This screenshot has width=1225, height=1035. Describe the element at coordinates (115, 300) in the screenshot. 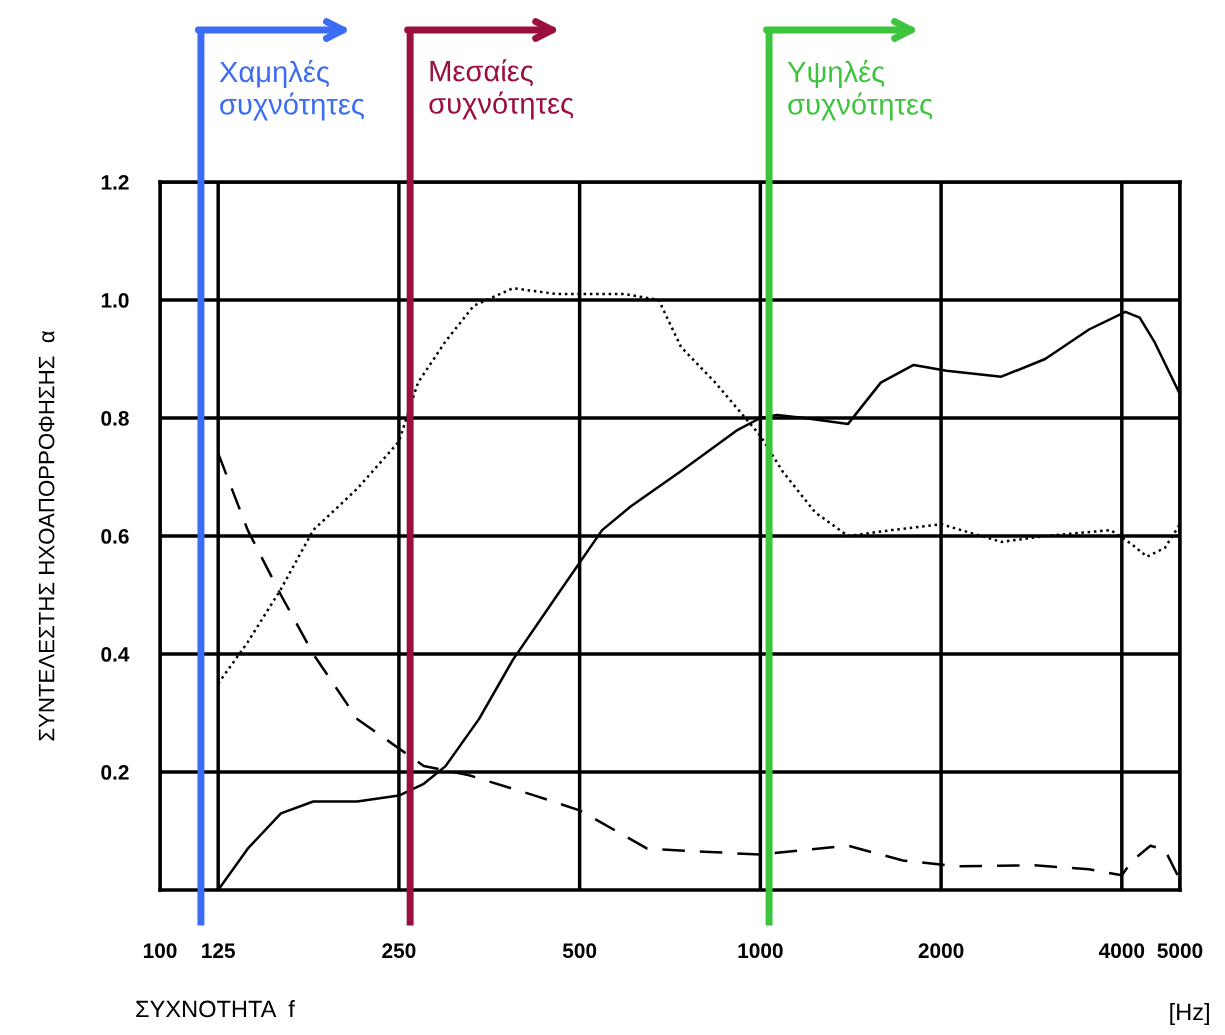

I see `y-tick-label: 1.0` at that location.